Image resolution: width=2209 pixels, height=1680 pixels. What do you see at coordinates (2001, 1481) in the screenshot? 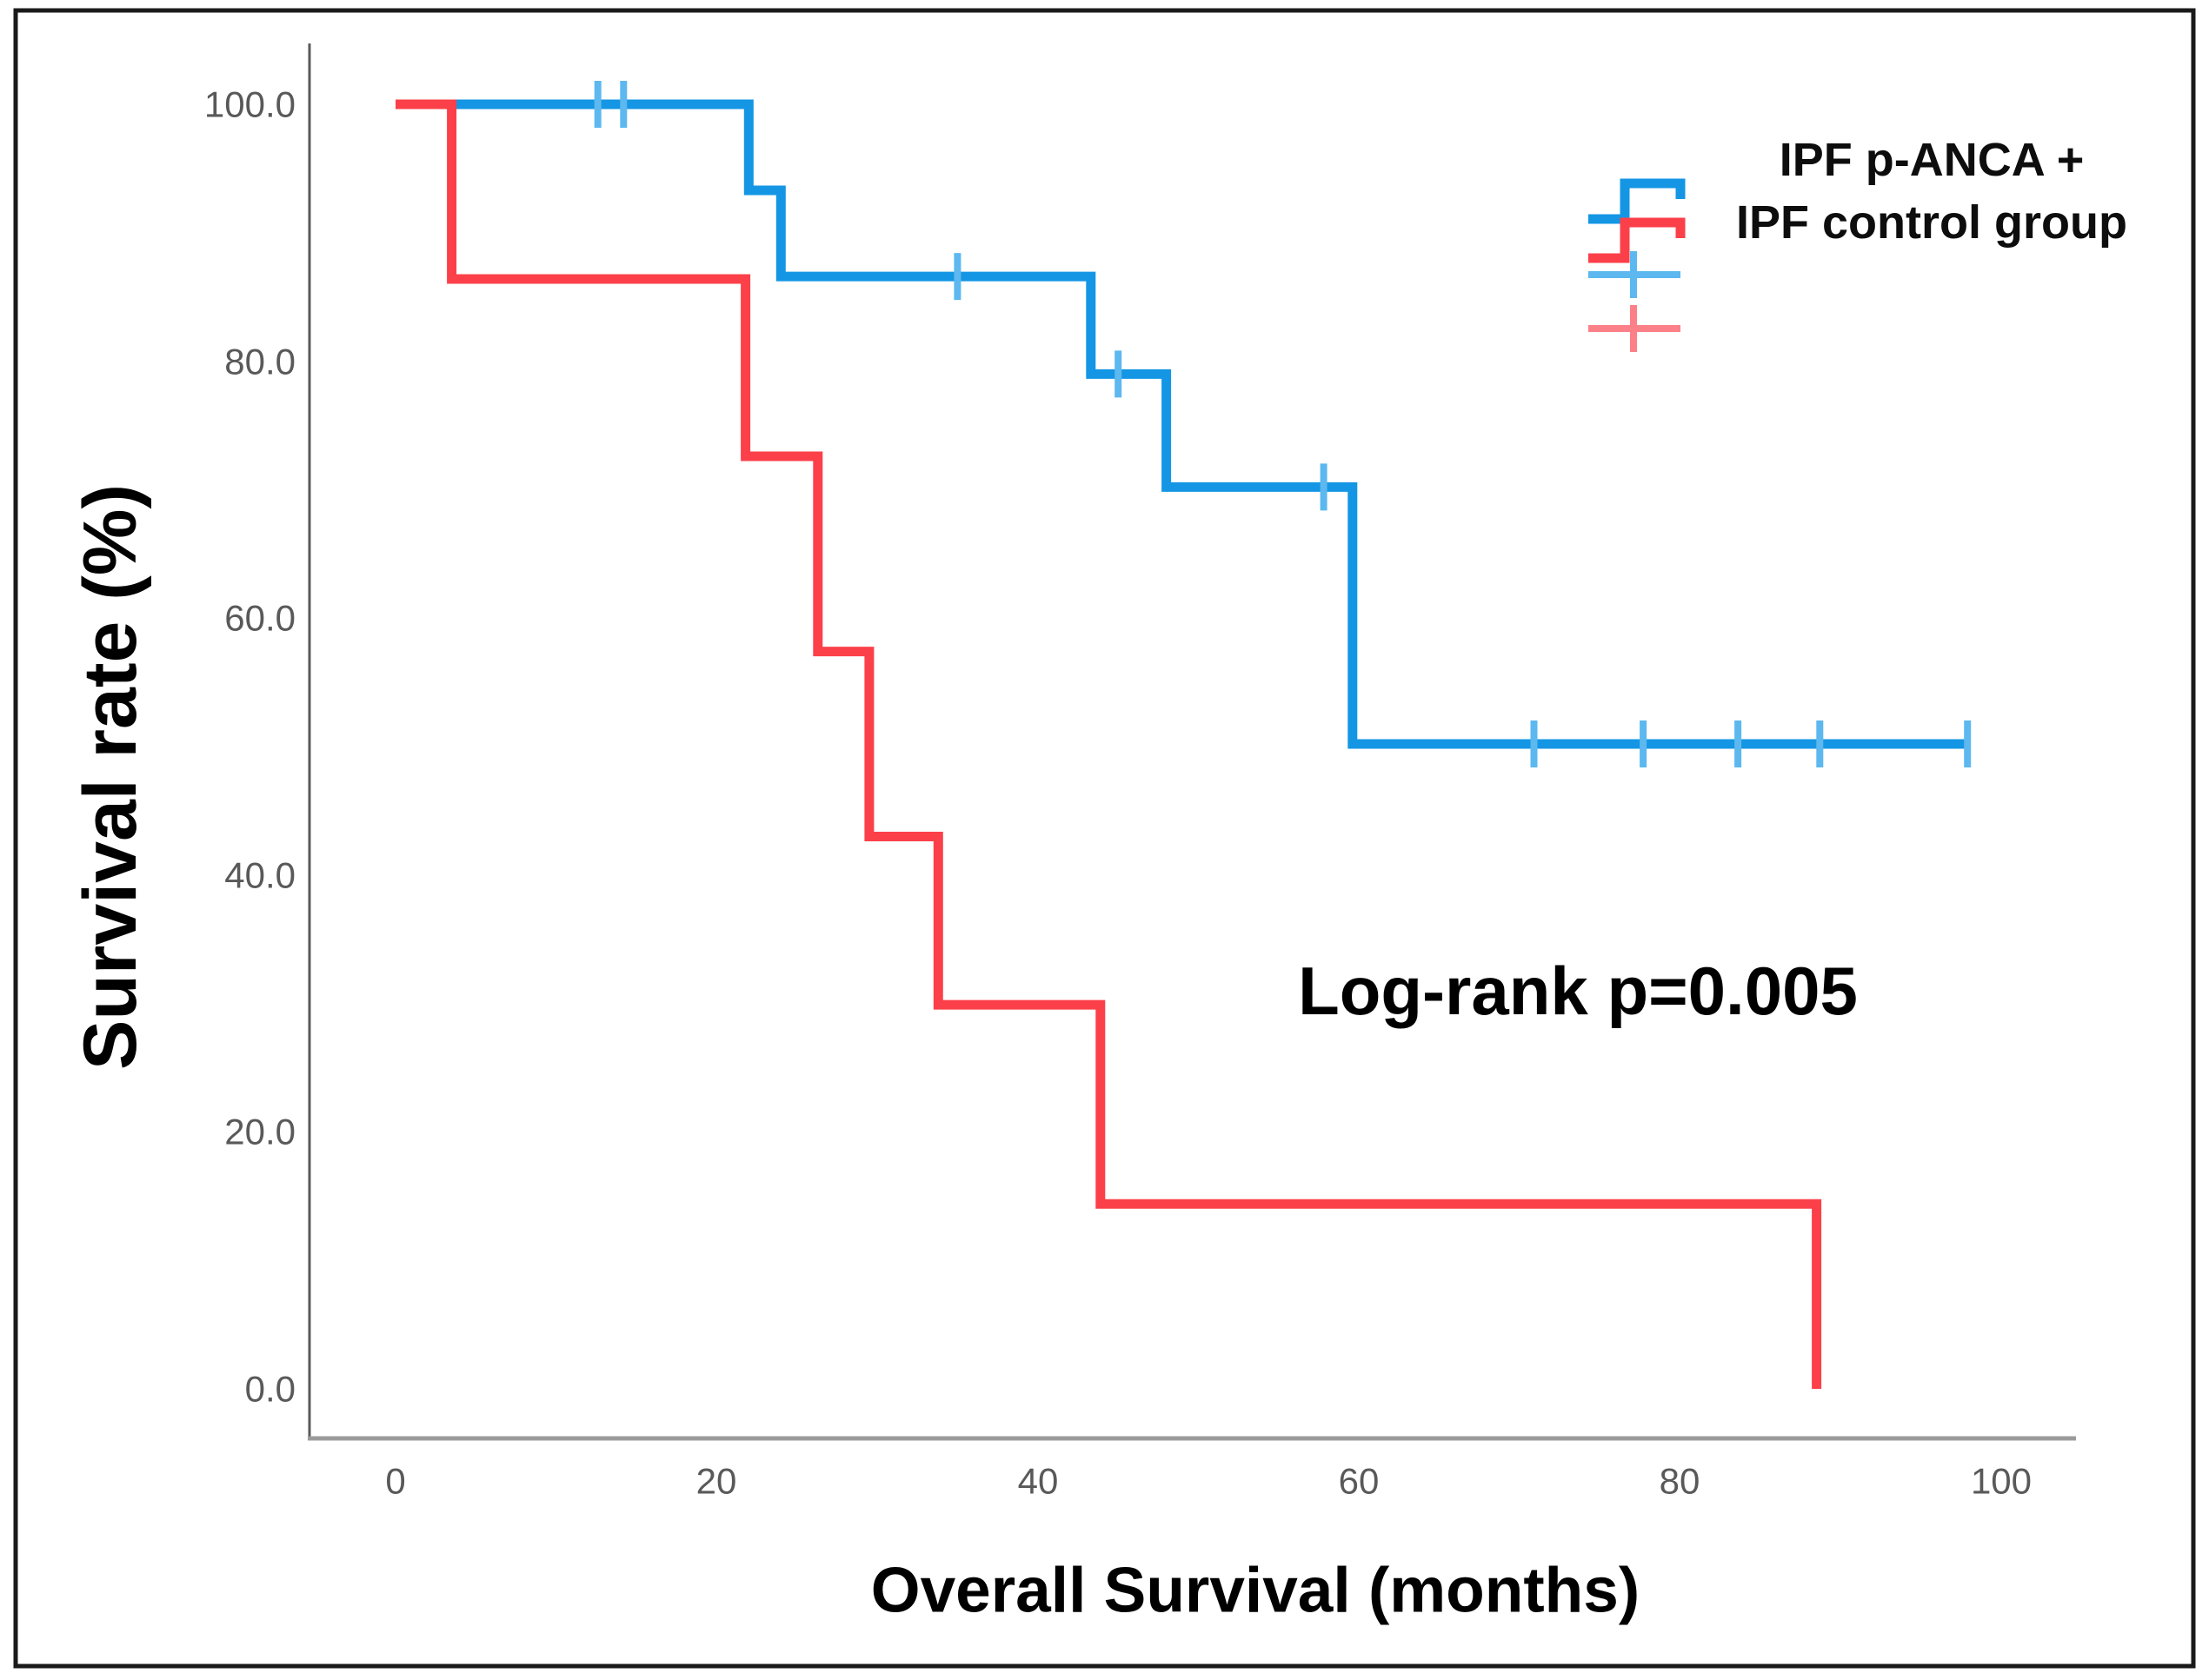
I see `x-tick-100: 100` at bounding box center [2001, 1481].